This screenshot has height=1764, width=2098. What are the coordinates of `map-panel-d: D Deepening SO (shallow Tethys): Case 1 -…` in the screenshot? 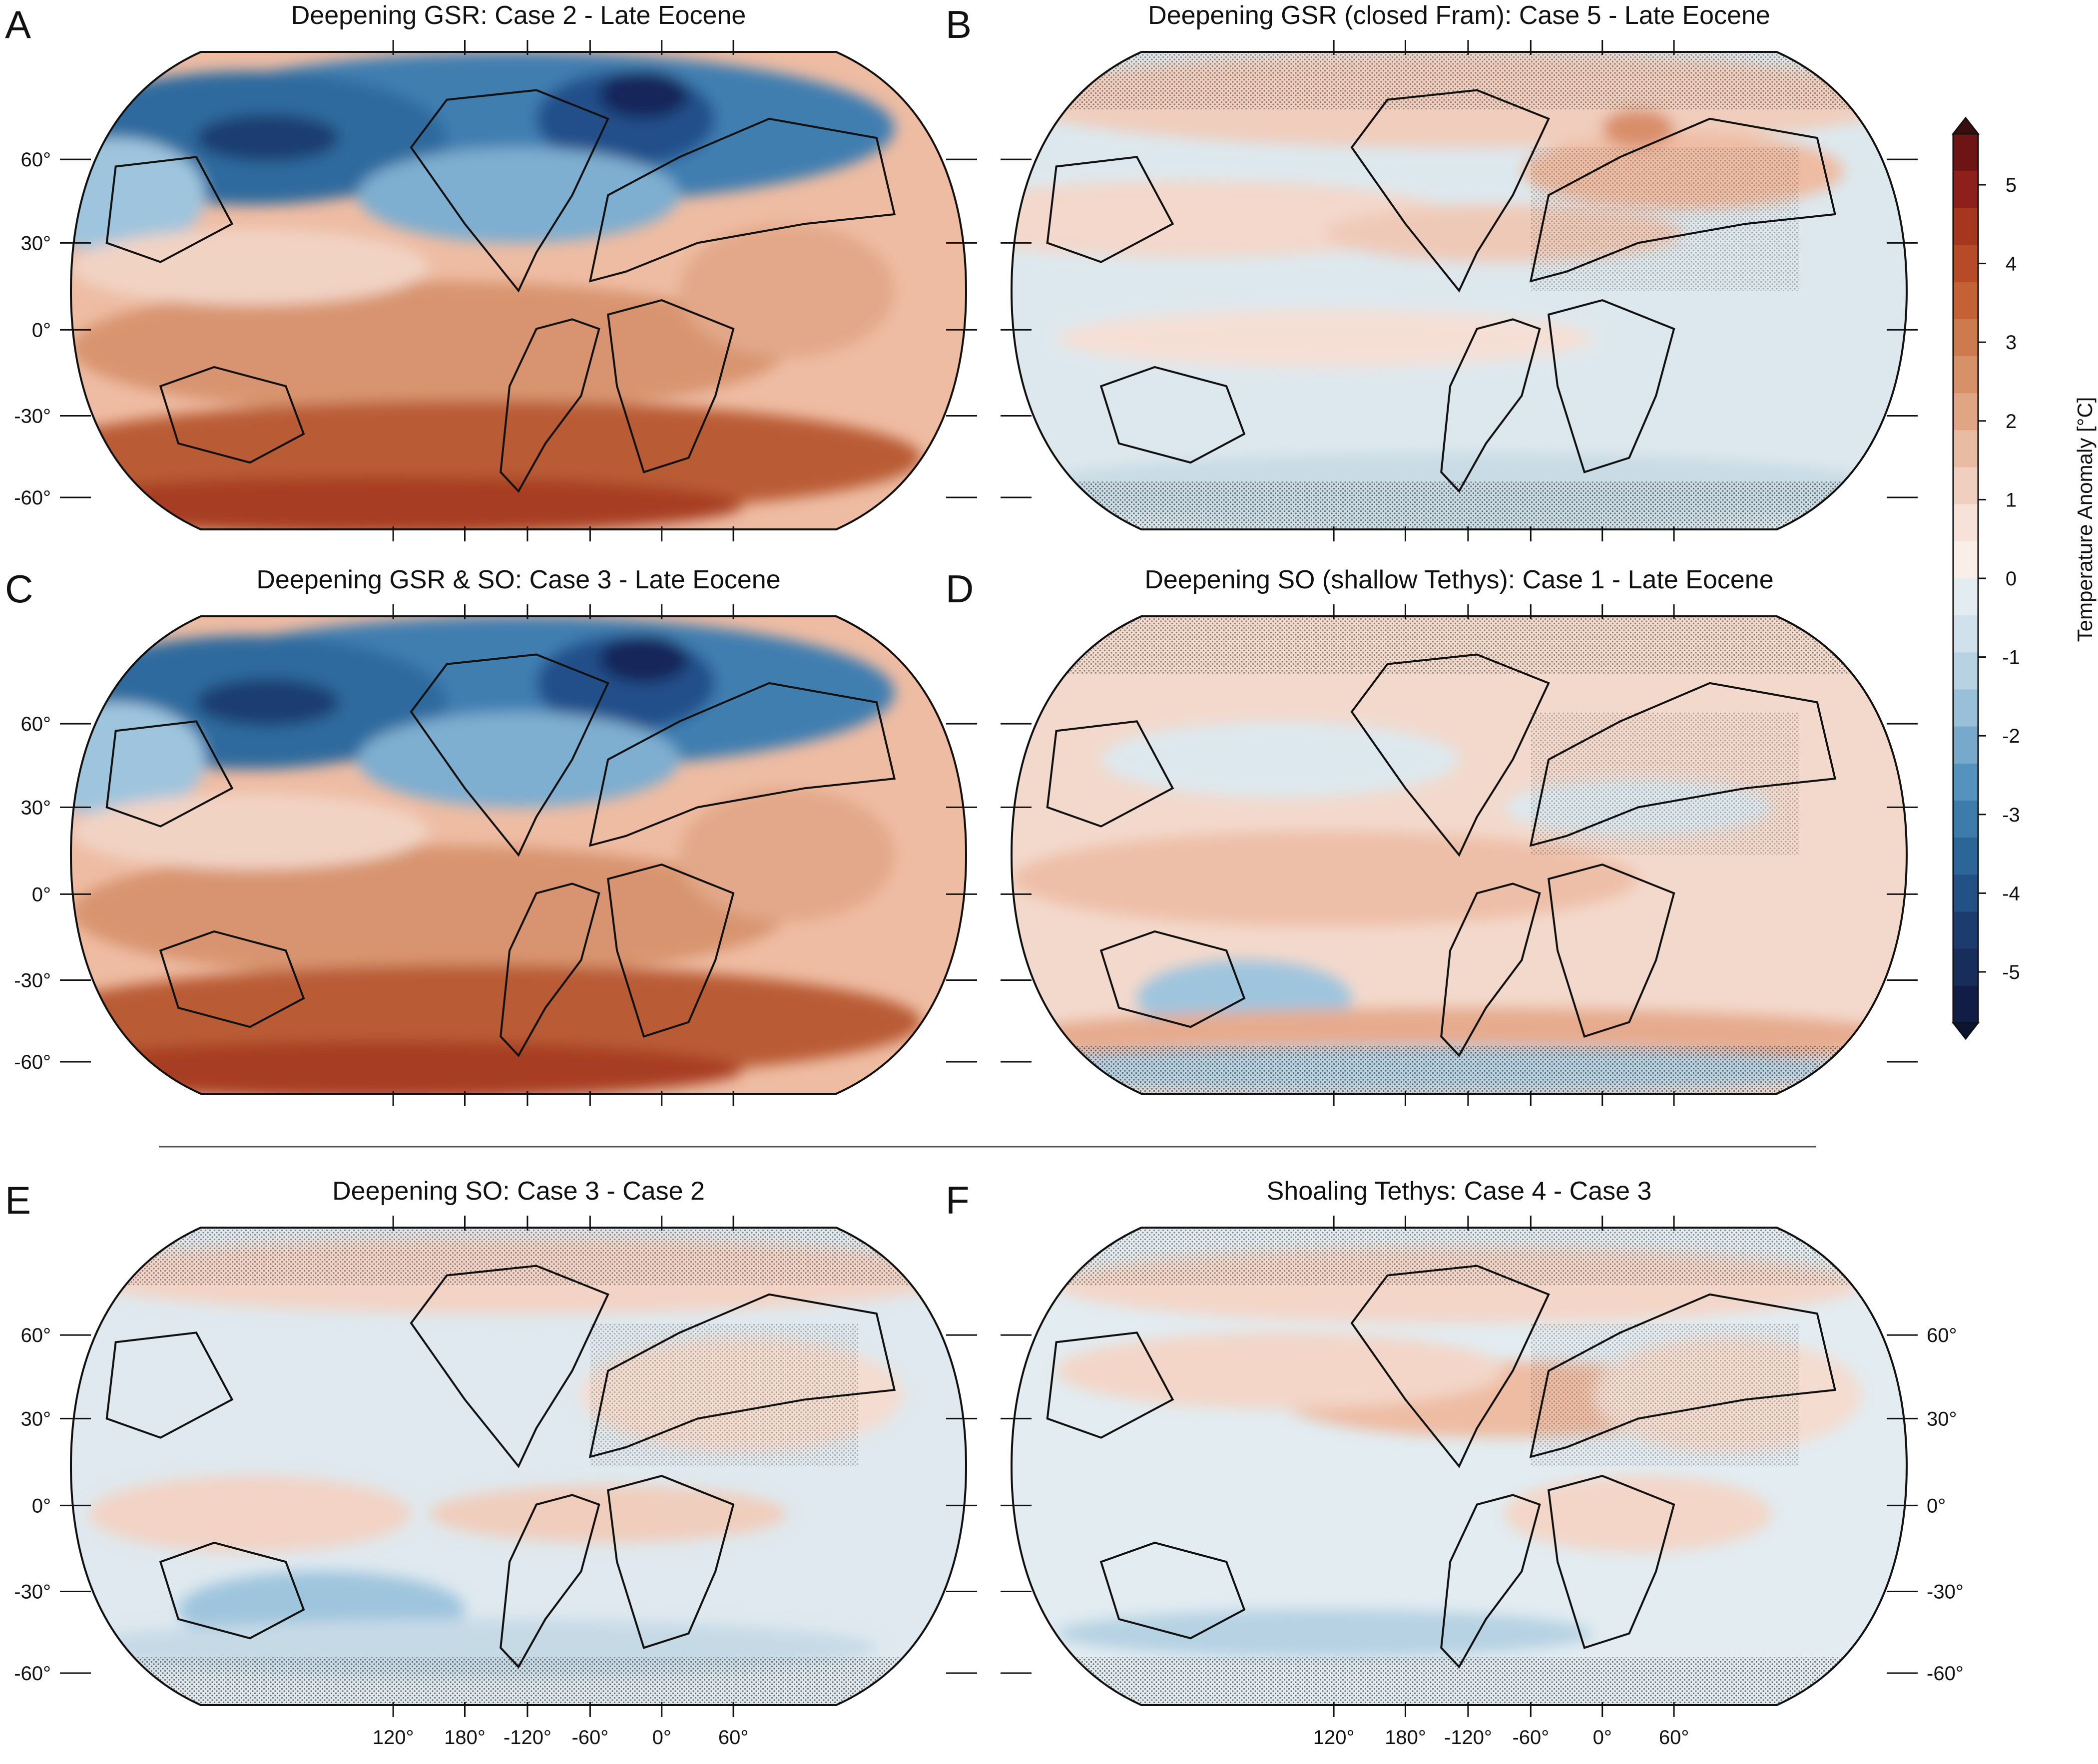 It's located at (1432, 835).